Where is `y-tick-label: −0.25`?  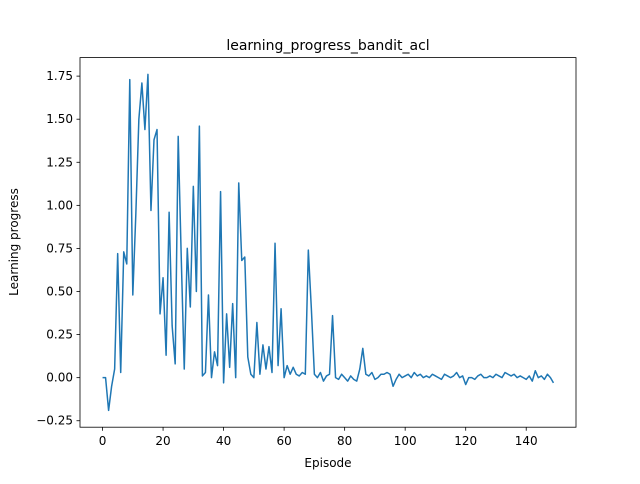 y-tick-label: −0.25 is located at coordinates (54, 421).